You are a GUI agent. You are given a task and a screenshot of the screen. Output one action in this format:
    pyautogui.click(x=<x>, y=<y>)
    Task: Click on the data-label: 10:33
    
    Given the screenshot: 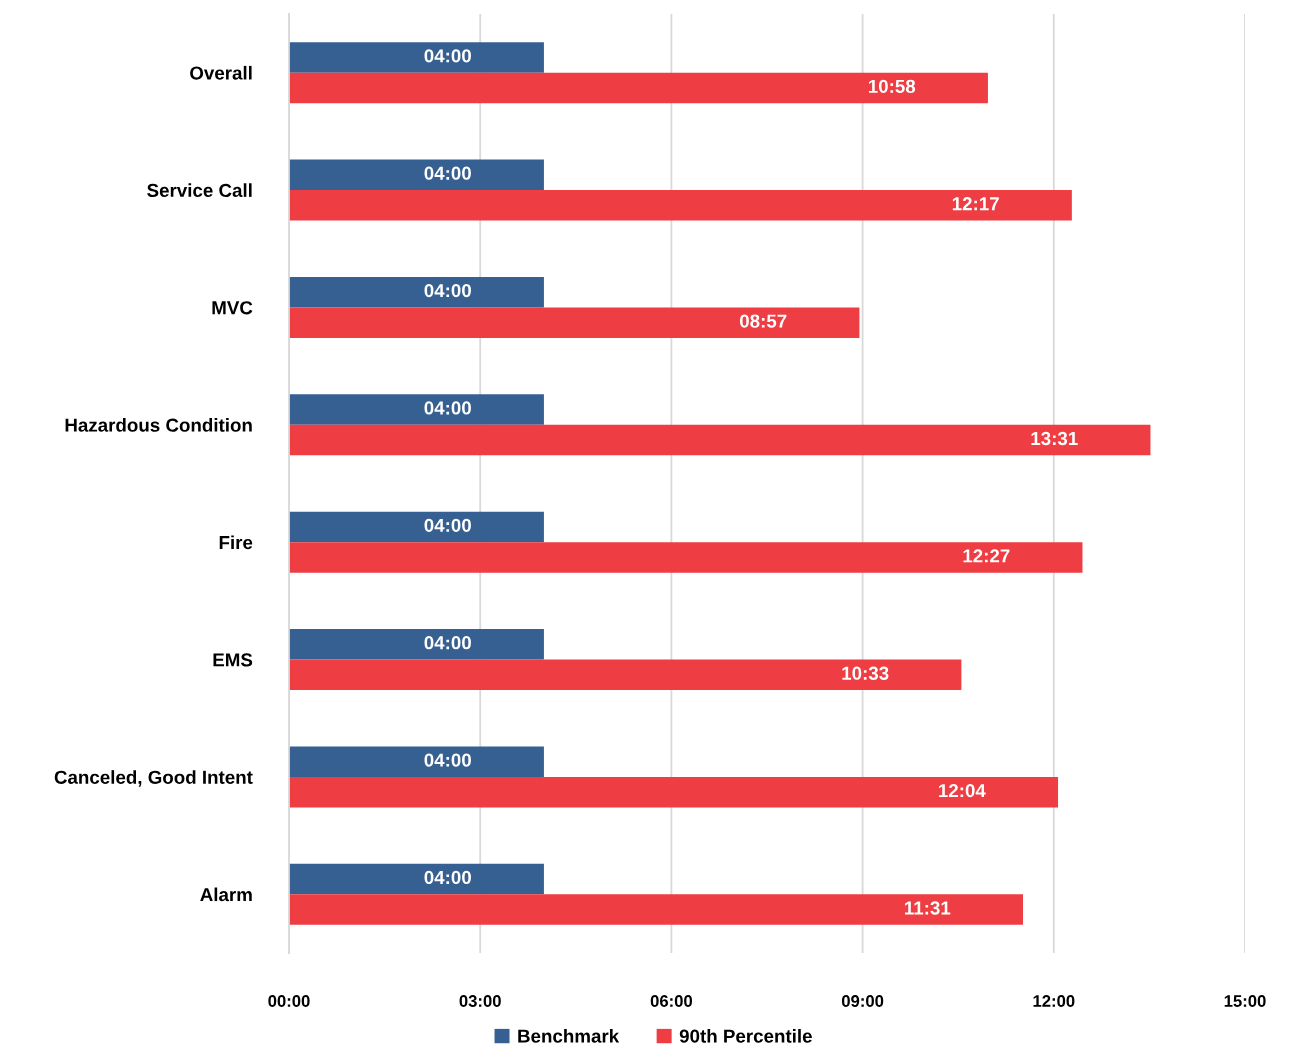 What is the action you would take?
    pyautogui.click(x=865, y=673)
    